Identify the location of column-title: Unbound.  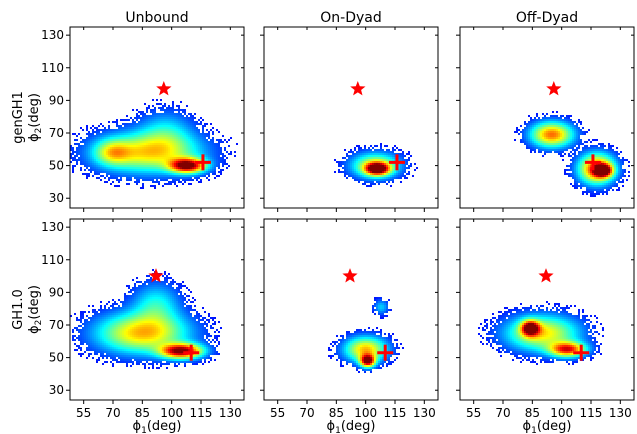
(156, 18).